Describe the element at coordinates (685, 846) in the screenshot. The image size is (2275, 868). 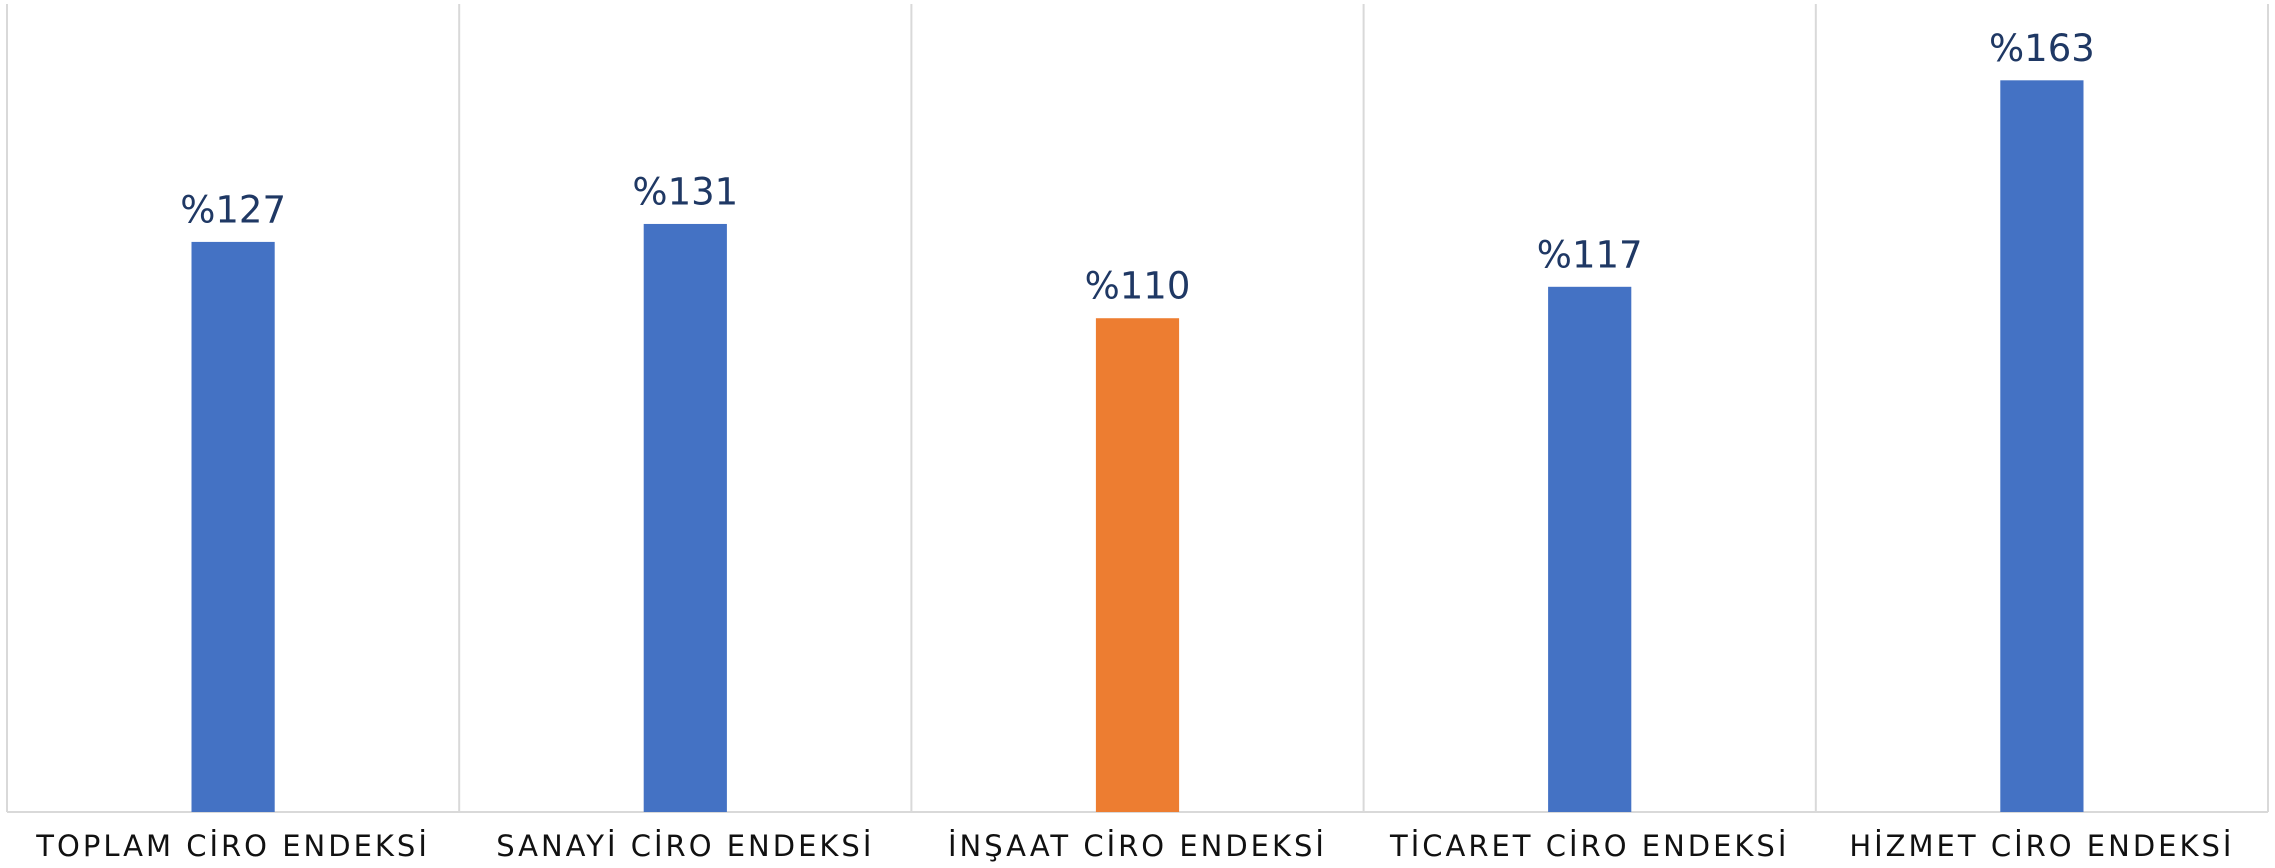
I see `x-tick-label: SANAYİ CİRO ENDEKSİ` at that location.